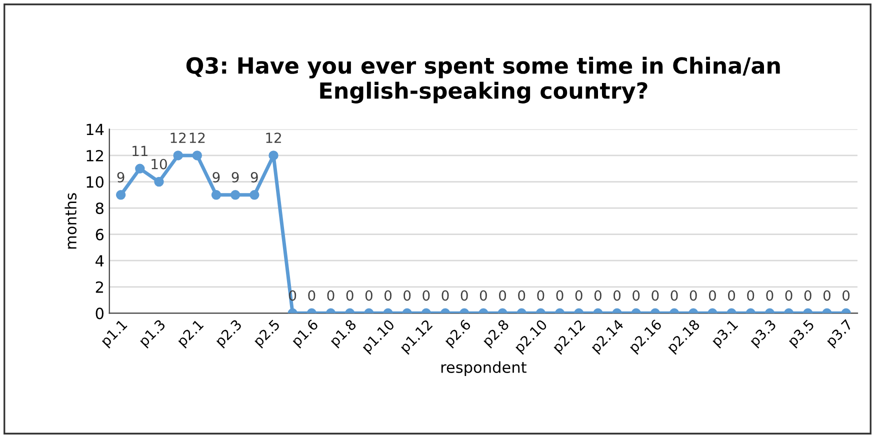 Image resolution: width=875 pixels, height=438 pixels. Describe the element at coordinates (94, 156) in the screenshot. I see `y-tick-label: 12` at that location.